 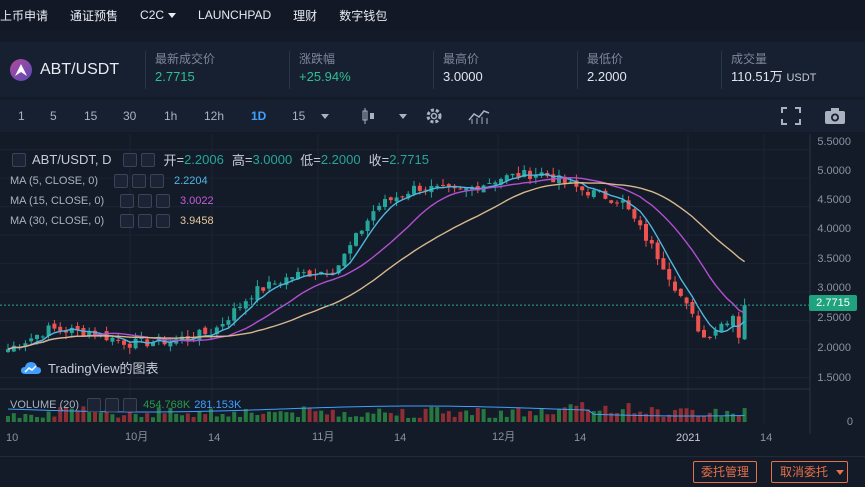 What do you see at coordinates (809, 472) in the screenshot?
I see `cancel-orders-button: 取消委托` at bounding box center [809, 472].